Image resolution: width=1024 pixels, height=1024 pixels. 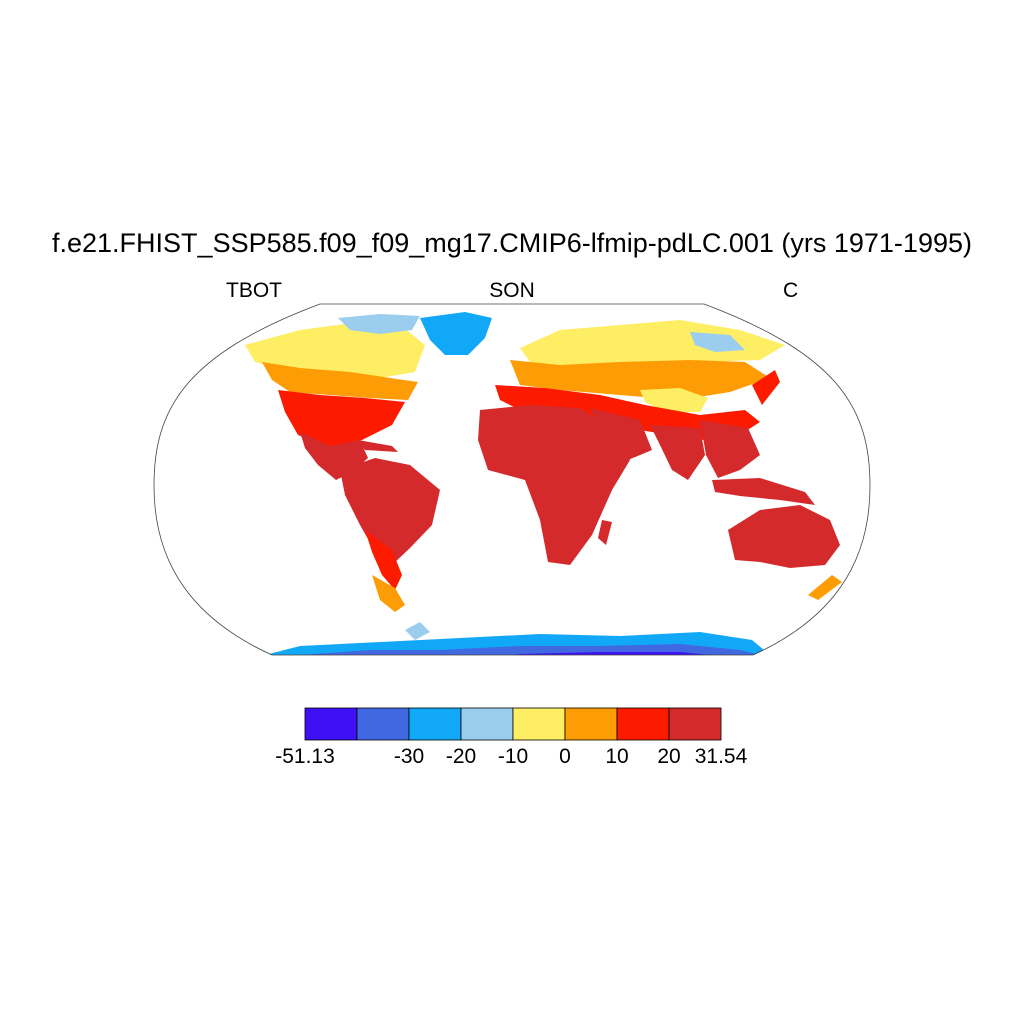 I want to click on siberia-cold, so click(x=717, y=342).